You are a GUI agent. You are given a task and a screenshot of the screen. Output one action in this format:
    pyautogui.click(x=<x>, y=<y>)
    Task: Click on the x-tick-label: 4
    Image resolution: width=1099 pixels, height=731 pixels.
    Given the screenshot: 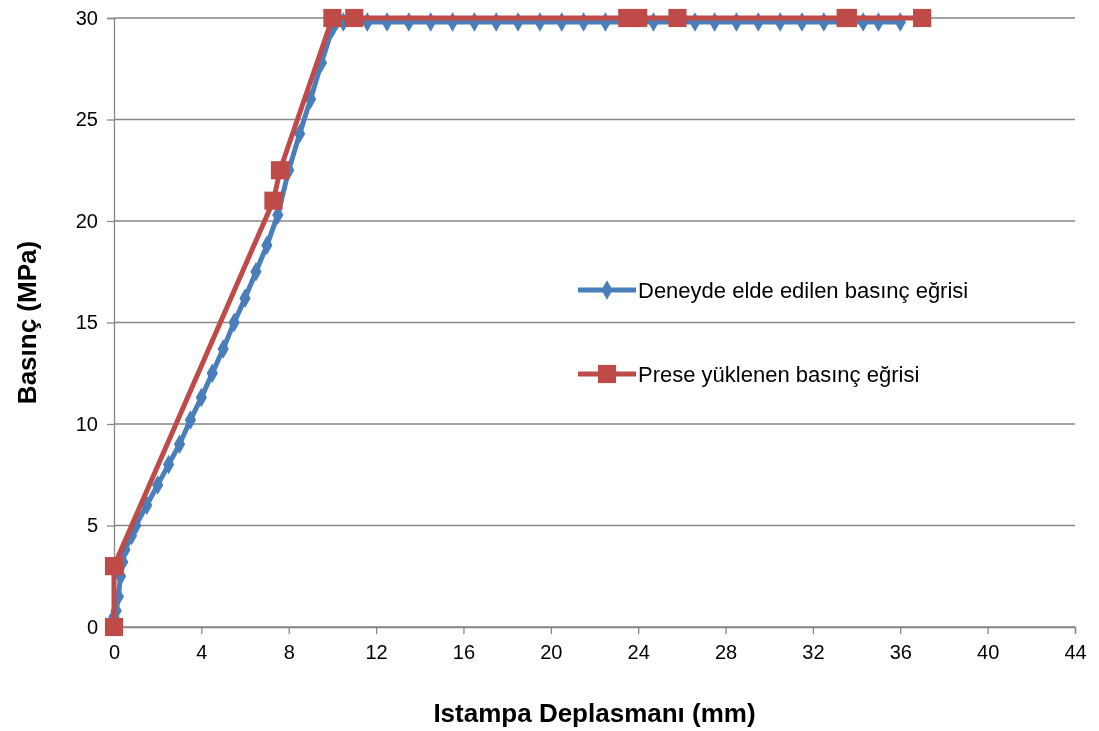 What is the action you would take?
    pyautogui.click(x=202, y=652)
    